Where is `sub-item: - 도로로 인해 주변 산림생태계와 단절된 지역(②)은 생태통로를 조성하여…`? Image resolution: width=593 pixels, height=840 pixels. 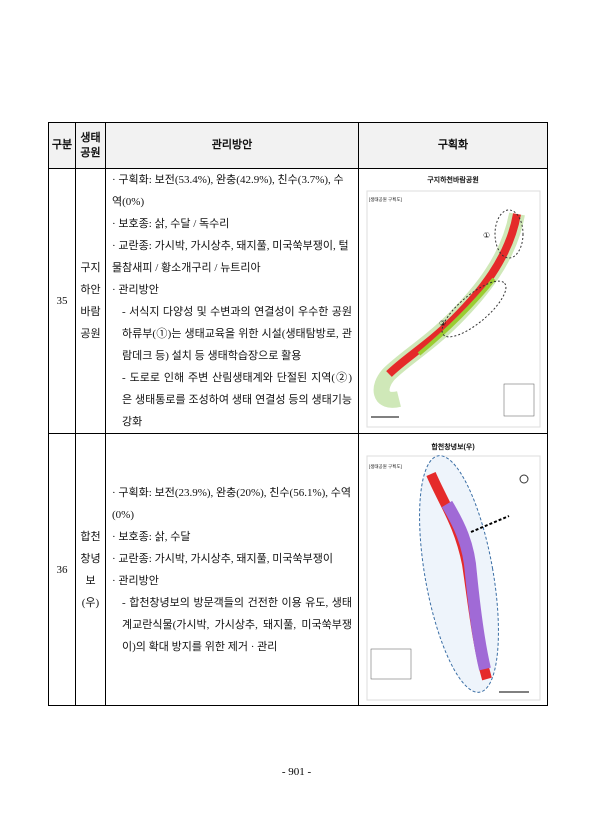 sub-item: - 도로로 인해 주변 산림생태계와 단절된 지역(②)은 생태통로를 조성하여… is located at coordinates (237, 400).